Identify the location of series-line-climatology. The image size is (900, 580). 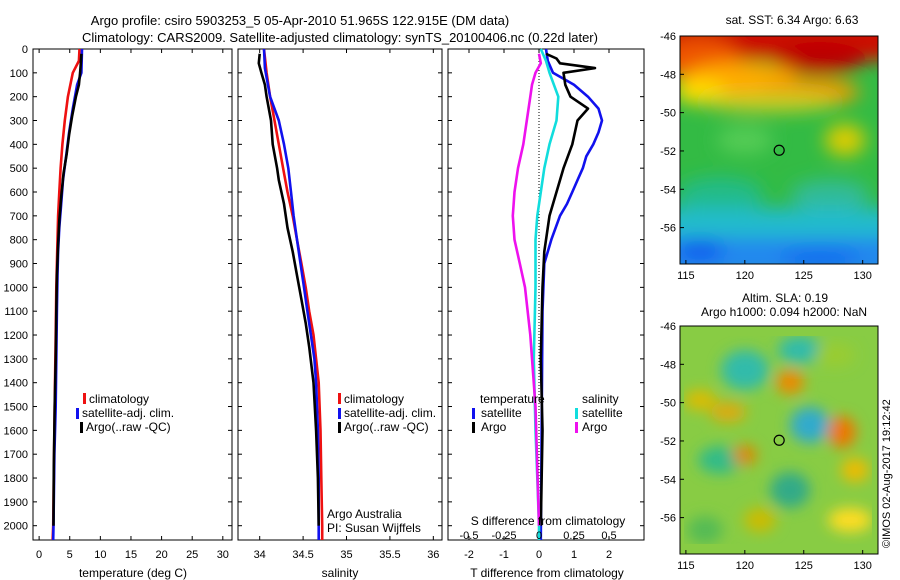
(293, 294).